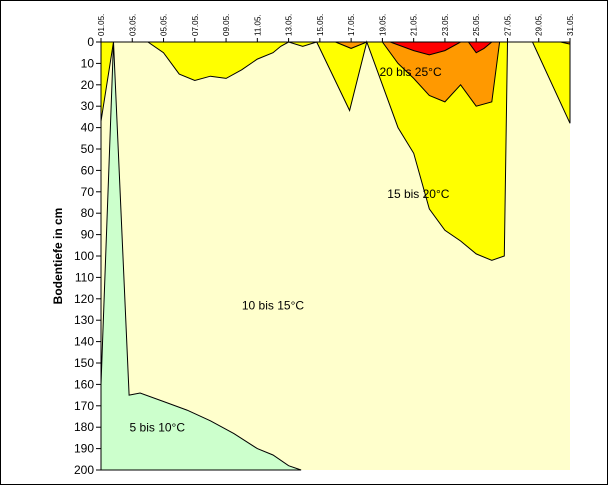 This screenshot has width=608, height=485. Describe the element at coordinates (101, 25) in the screenshot. I see `x-tick-label: 01.05.` at that location.